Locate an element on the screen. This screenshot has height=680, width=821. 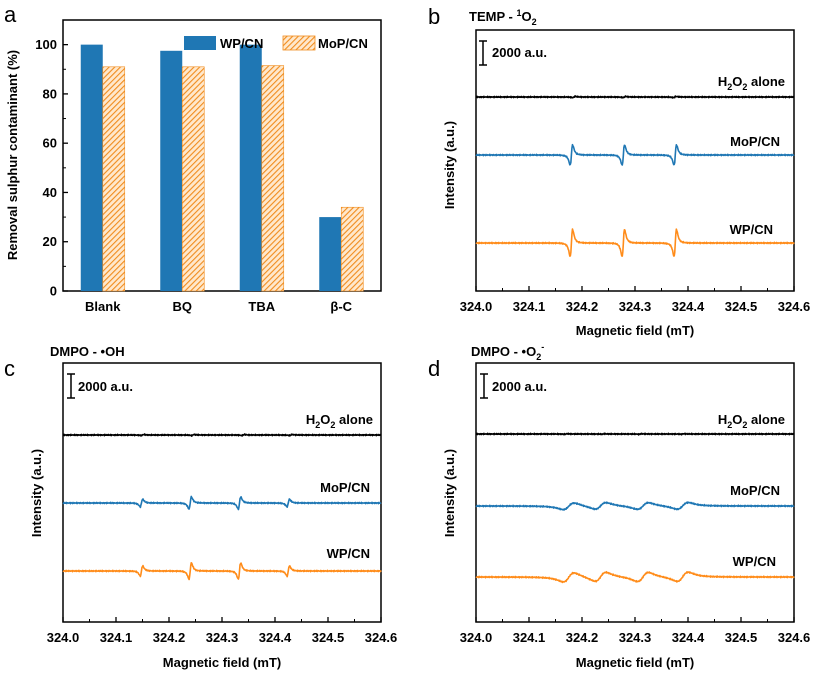
scale-bar-b: 2000 a.u. is located at coordinates (513, 53).